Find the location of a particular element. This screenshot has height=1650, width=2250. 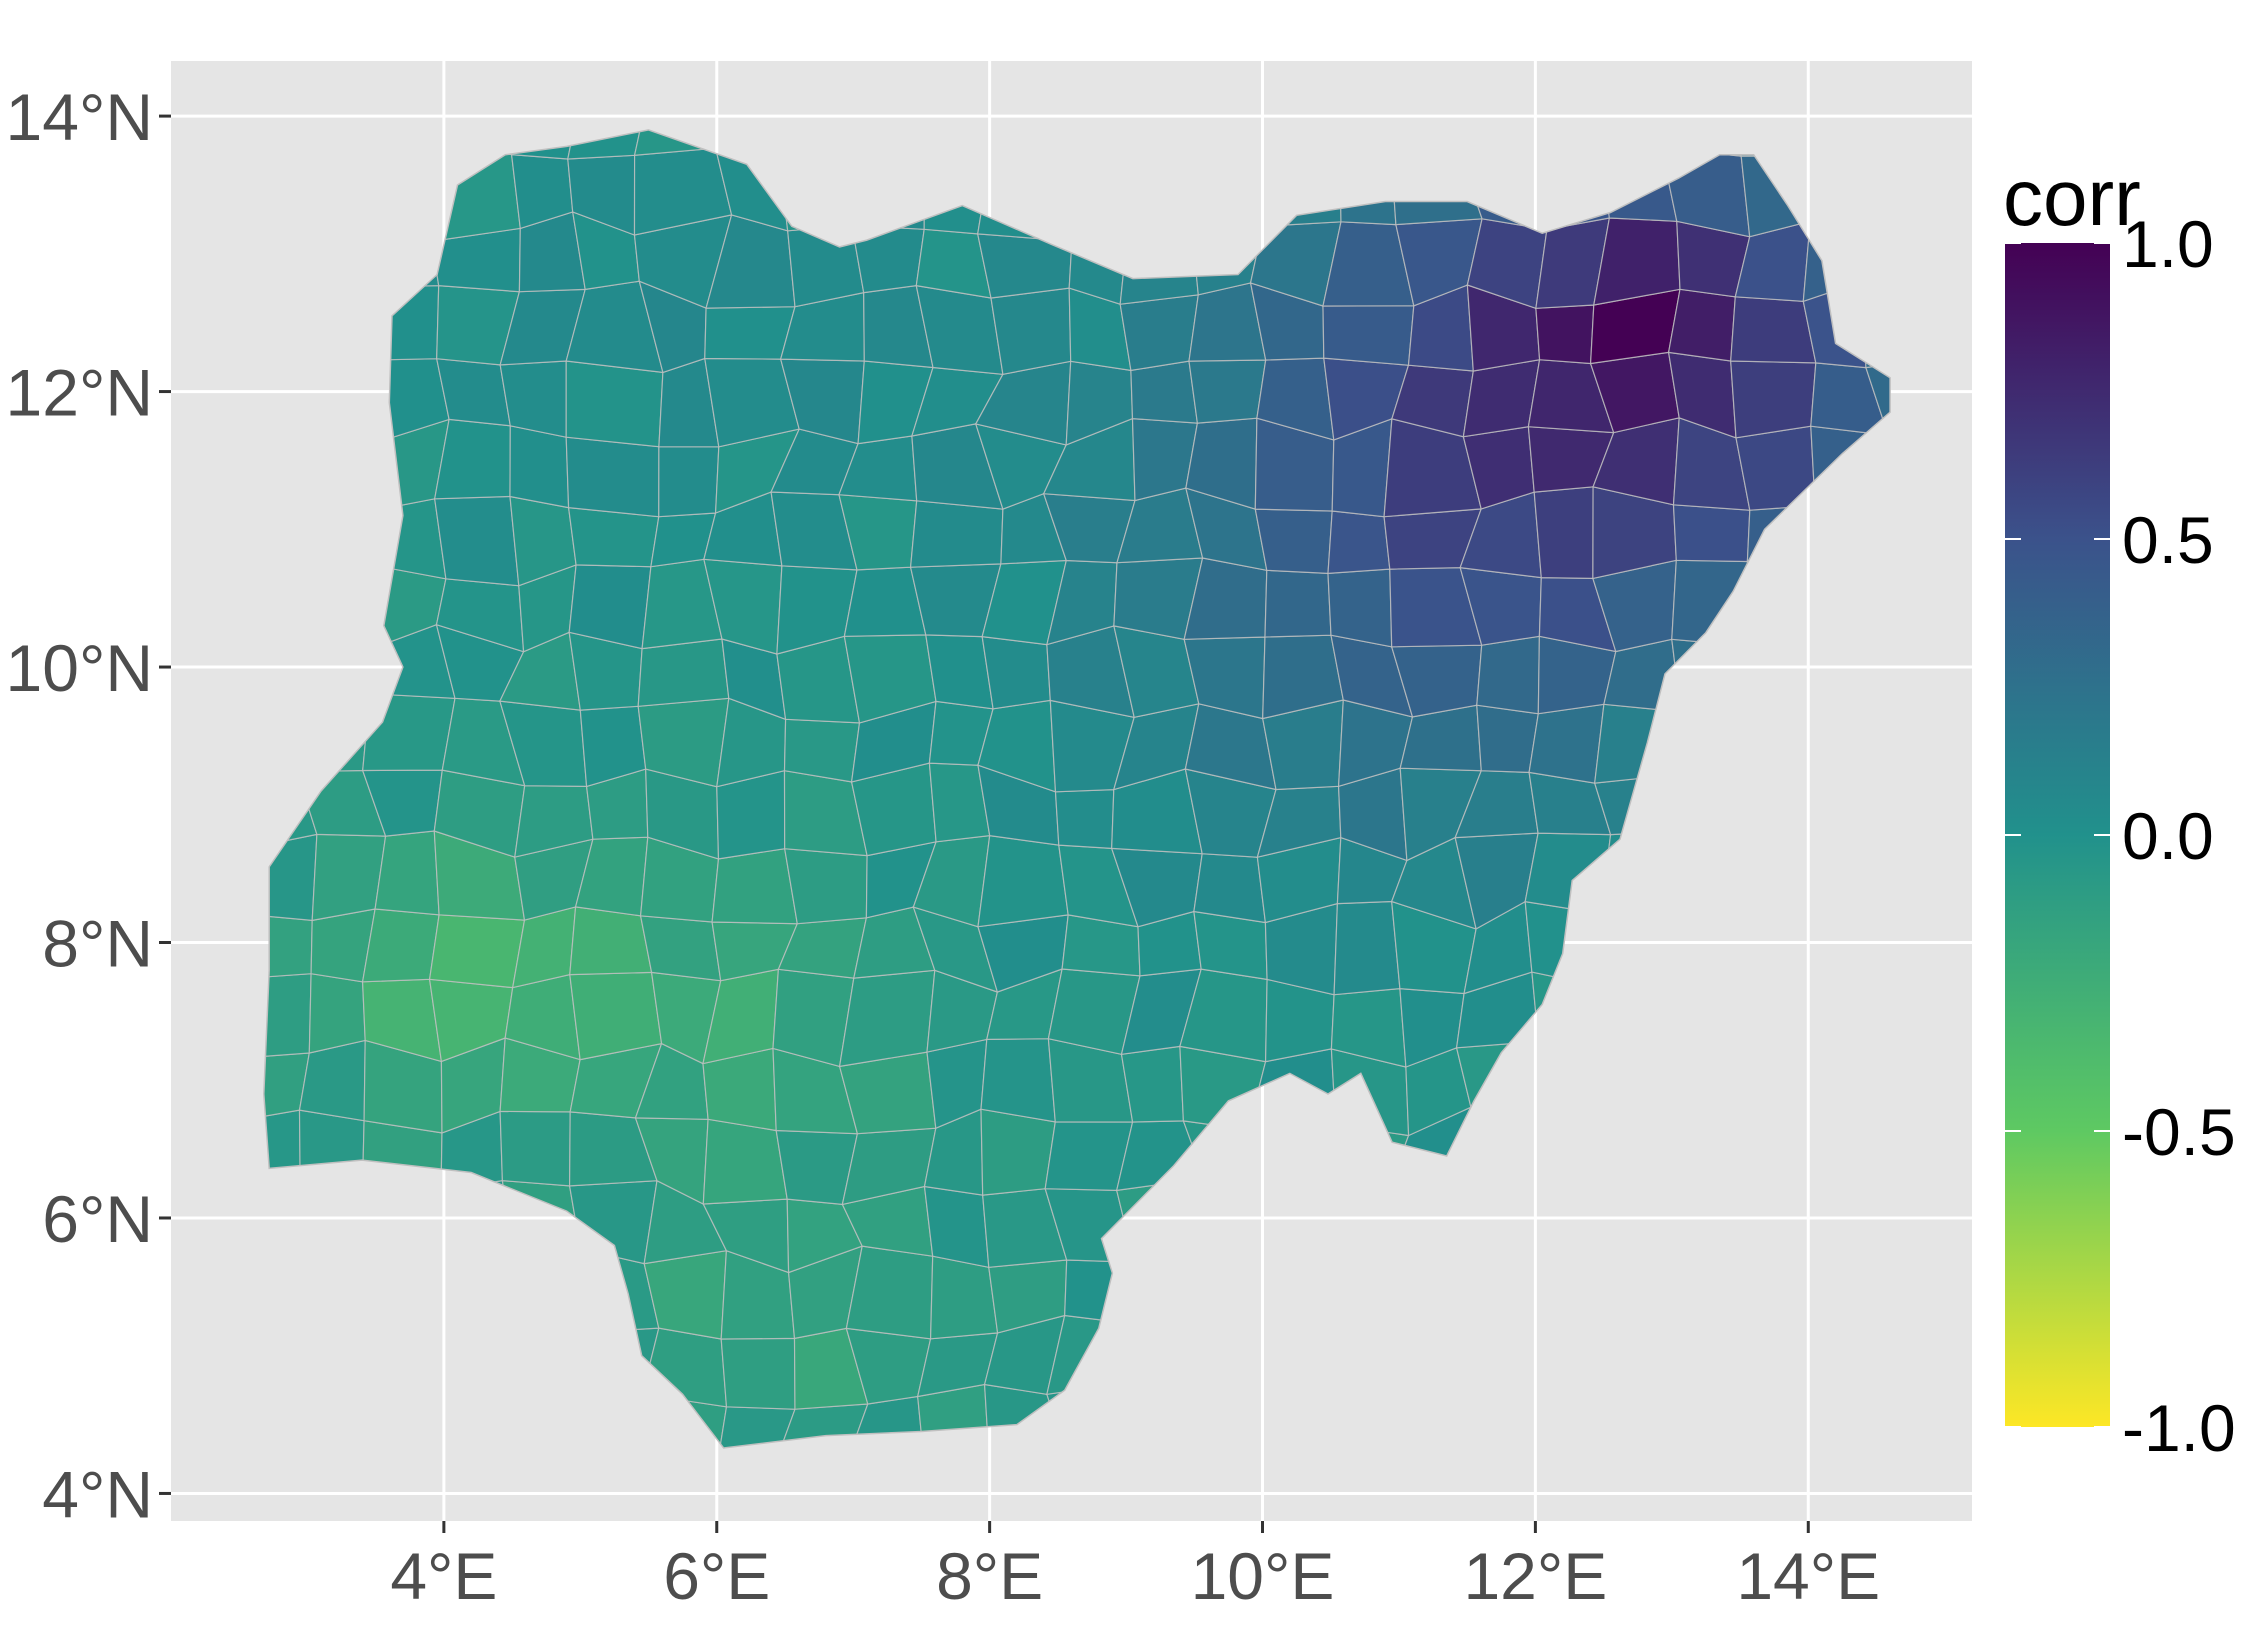

legend-title: corr is located at coordinates (2072, 197).